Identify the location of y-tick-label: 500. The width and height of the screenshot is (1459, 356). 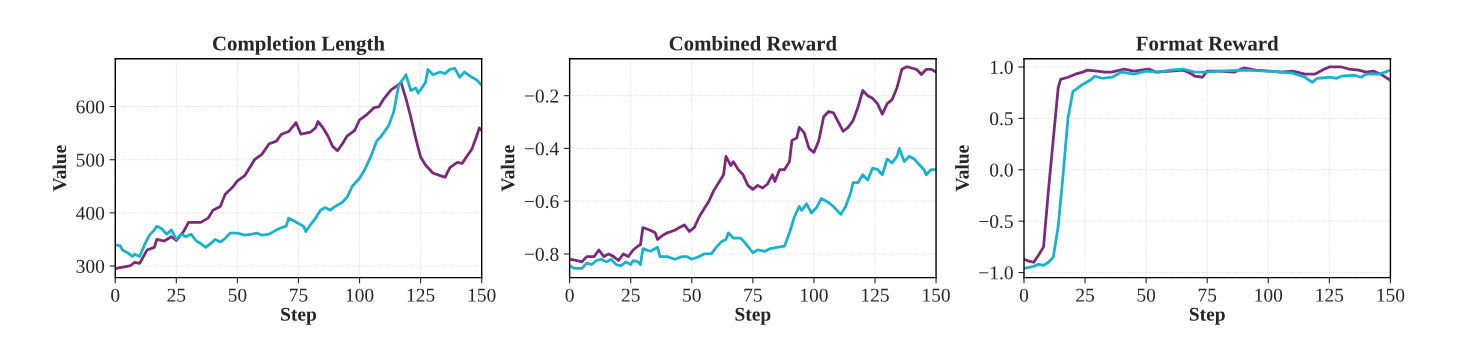
(90, 160).